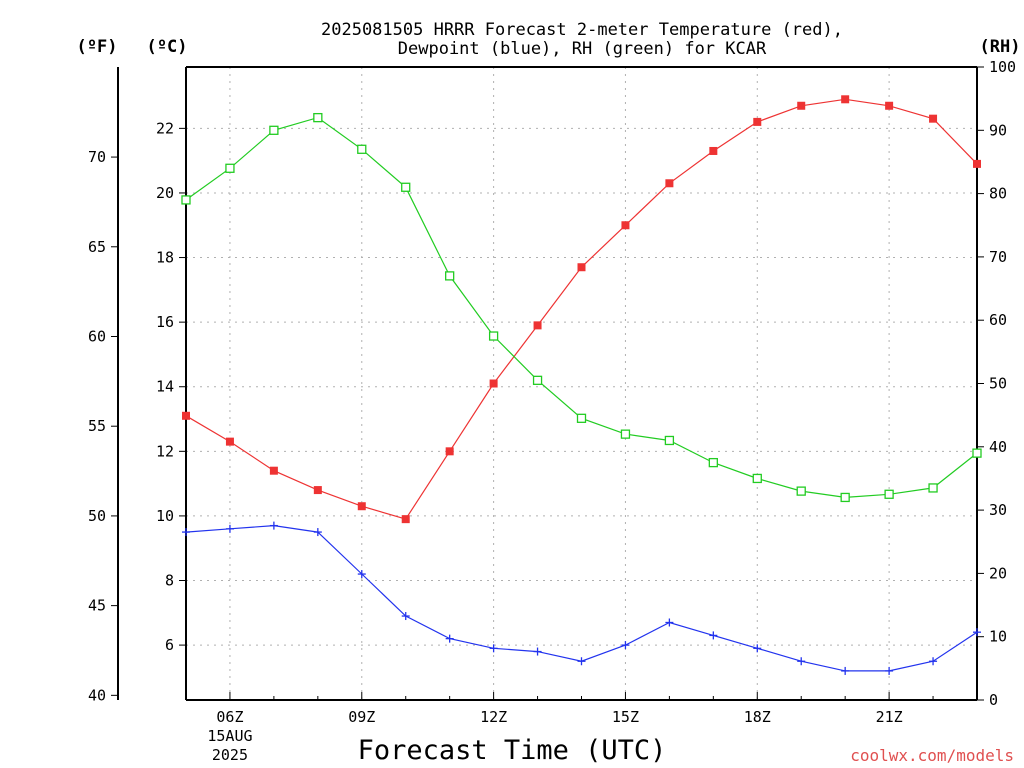 The width and height of the screenshot is (1024, 768). I want to click on rh-tick-label: 70, so click(998, 257).